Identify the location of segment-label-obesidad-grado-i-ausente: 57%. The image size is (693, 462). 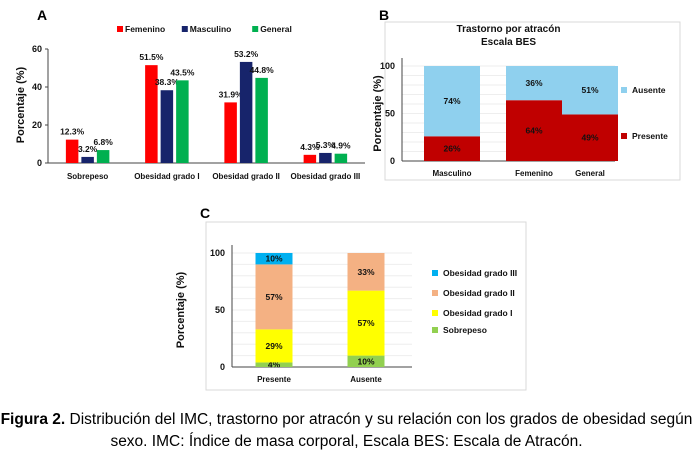
(365, 323).